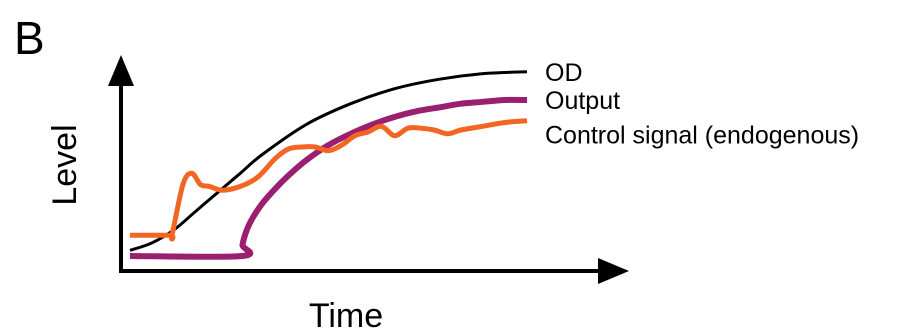  Describe the element at coordinates (564, 73) in the screenshot. I see `series-label-od: OD` at that location.